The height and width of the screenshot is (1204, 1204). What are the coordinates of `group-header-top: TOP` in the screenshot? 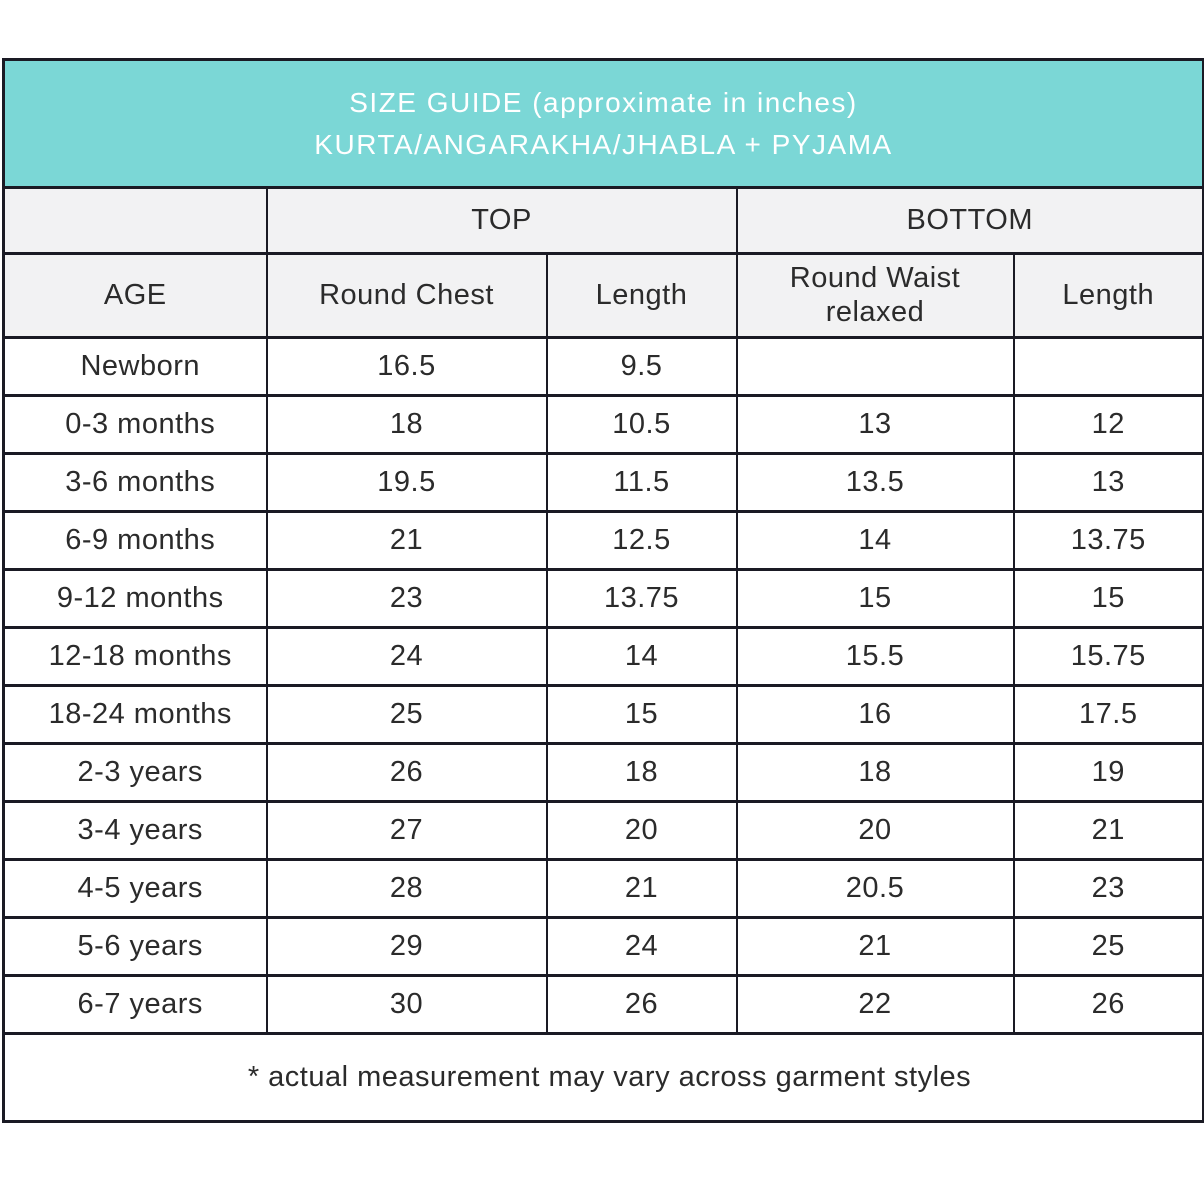 It's located at (501, 220).